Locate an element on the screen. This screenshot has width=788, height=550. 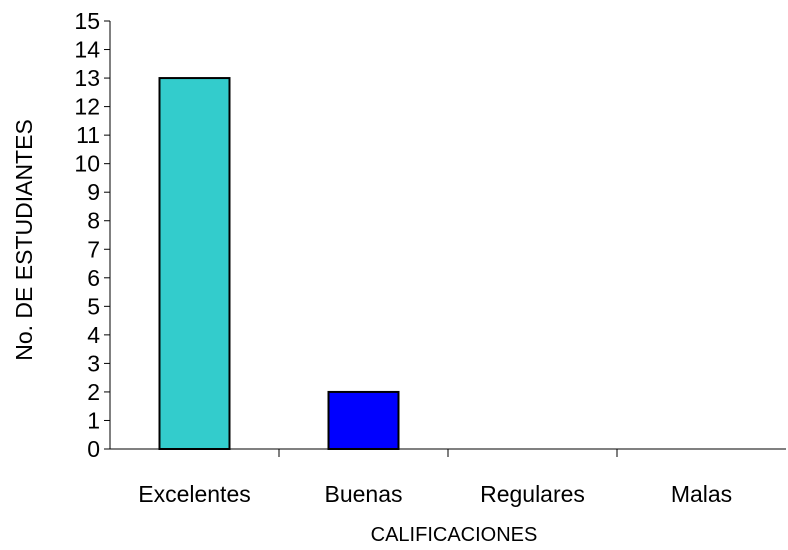
y-tick-label: 1 is located at coordinates (93, 420).